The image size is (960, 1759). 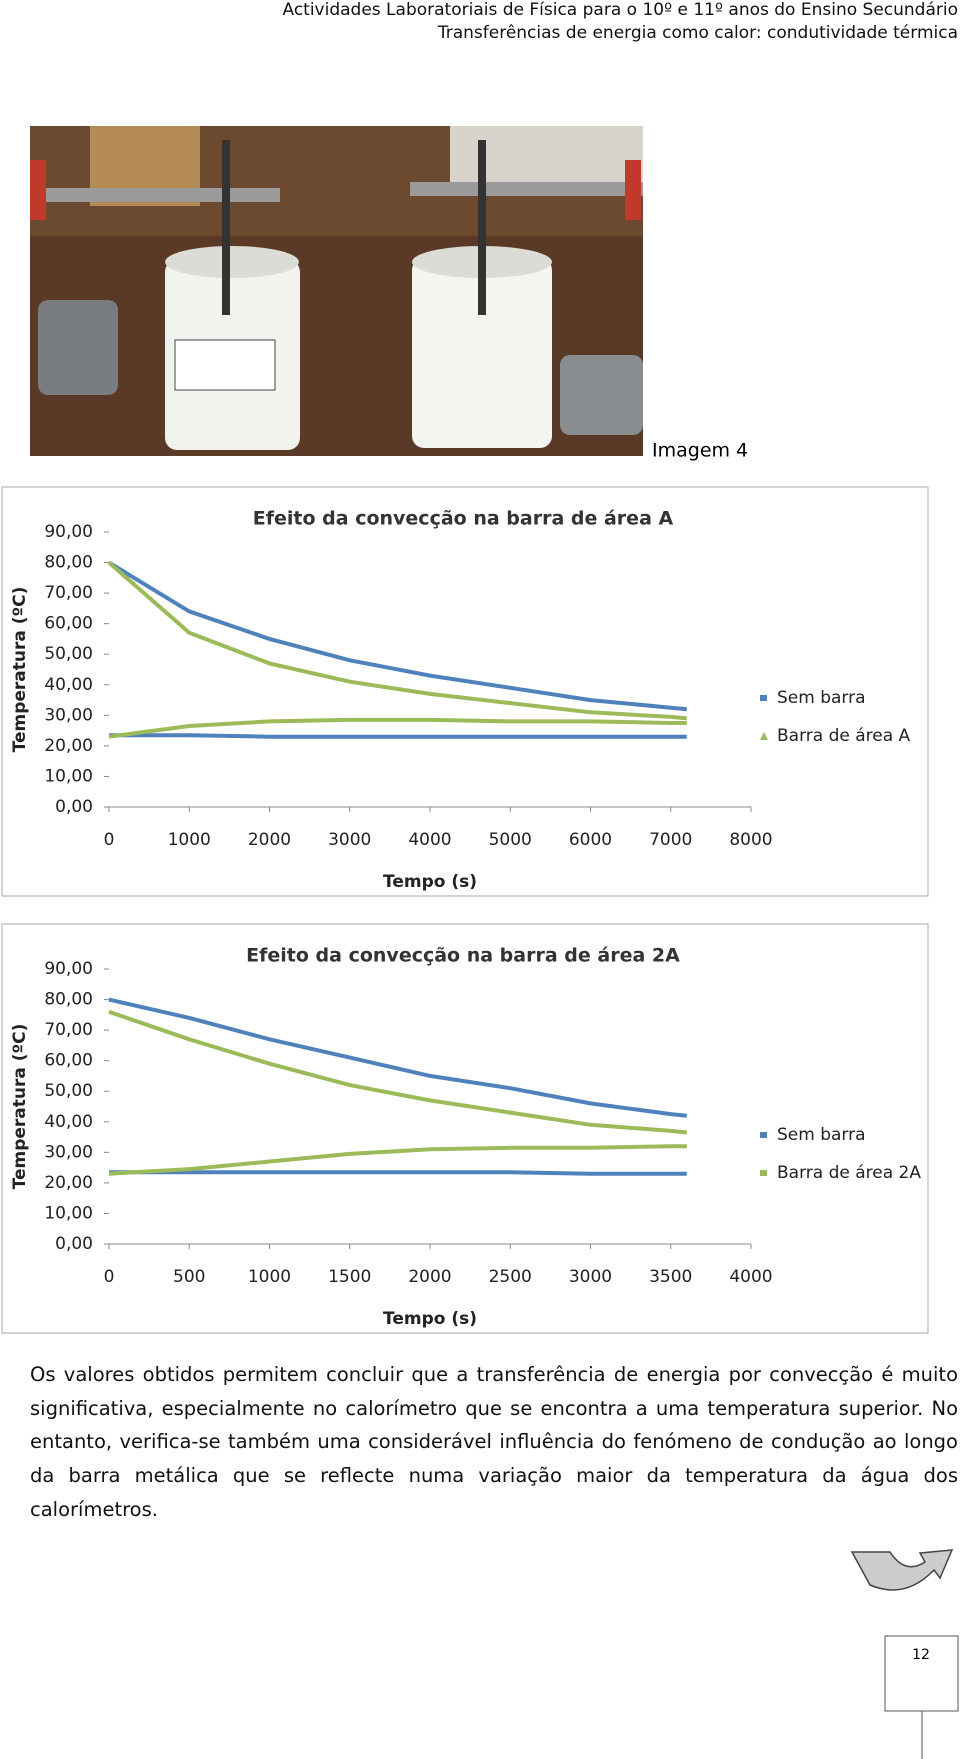 I want to click on x-tick-label: 1500, so click(x=349, y=1277).